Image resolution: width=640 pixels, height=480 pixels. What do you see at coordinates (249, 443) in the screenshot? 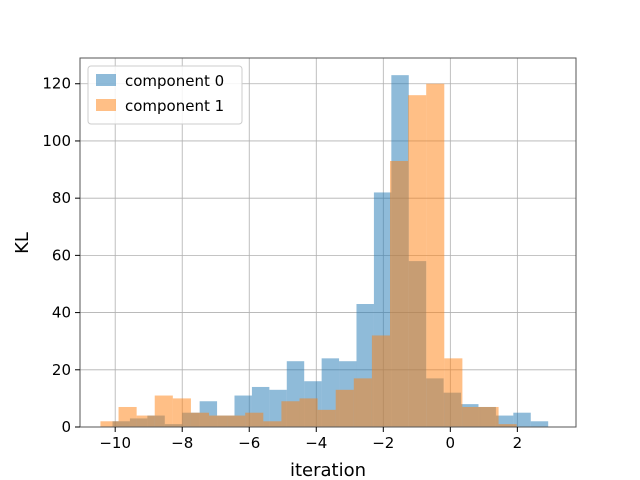
I see `x-tick-label: −6` at bounding box center [249, 443].